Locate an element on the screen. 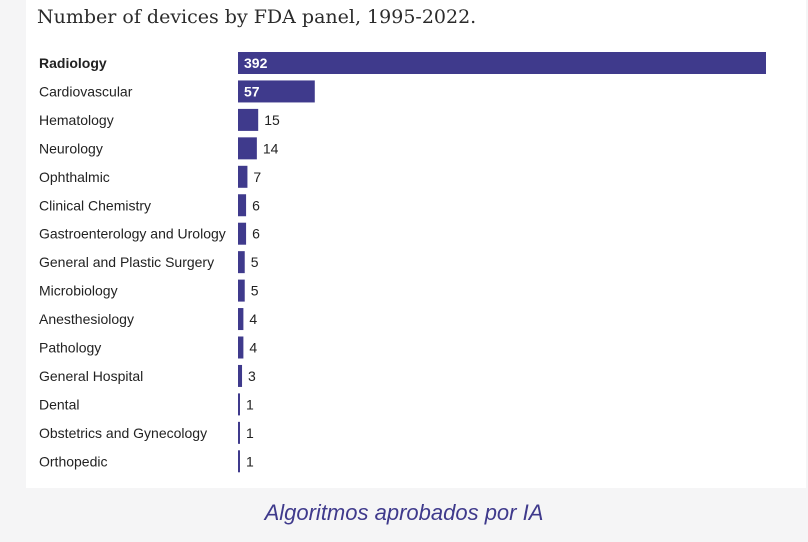  category-label: Ophthalmic is located at coordinates (74, 177).